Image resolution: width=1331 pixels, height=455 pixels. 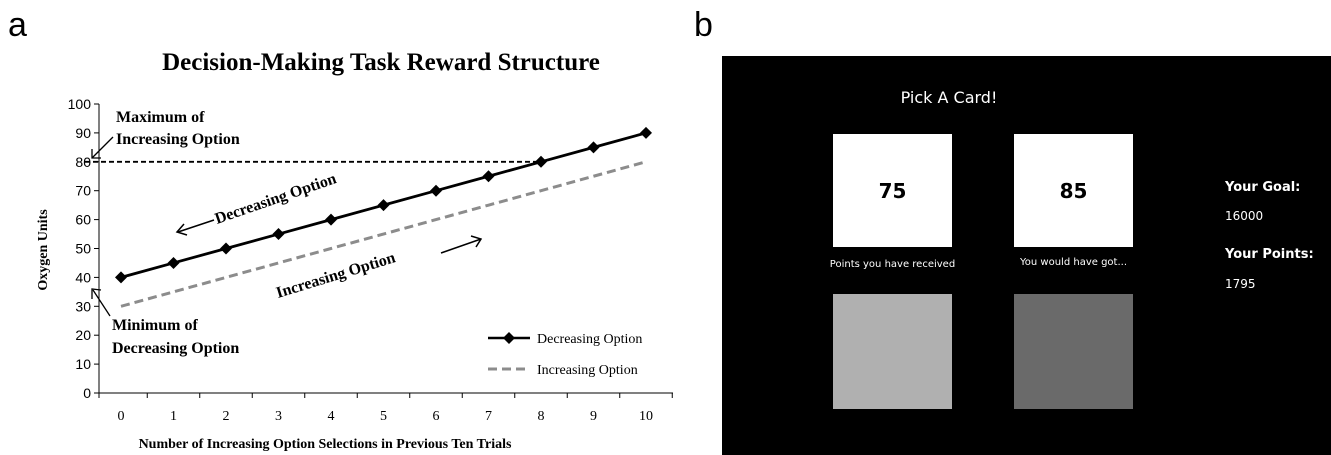 I want to click on annotation-maximum-arrow, so click(x=102, y=147).